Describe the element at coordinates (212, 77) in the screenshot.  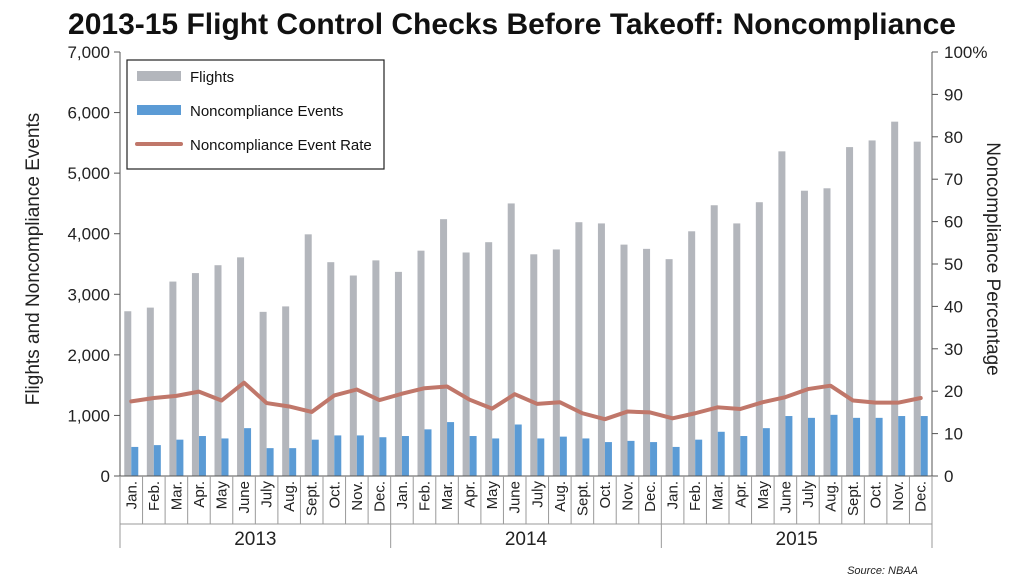
I see `legend-label: Flights` at that location.